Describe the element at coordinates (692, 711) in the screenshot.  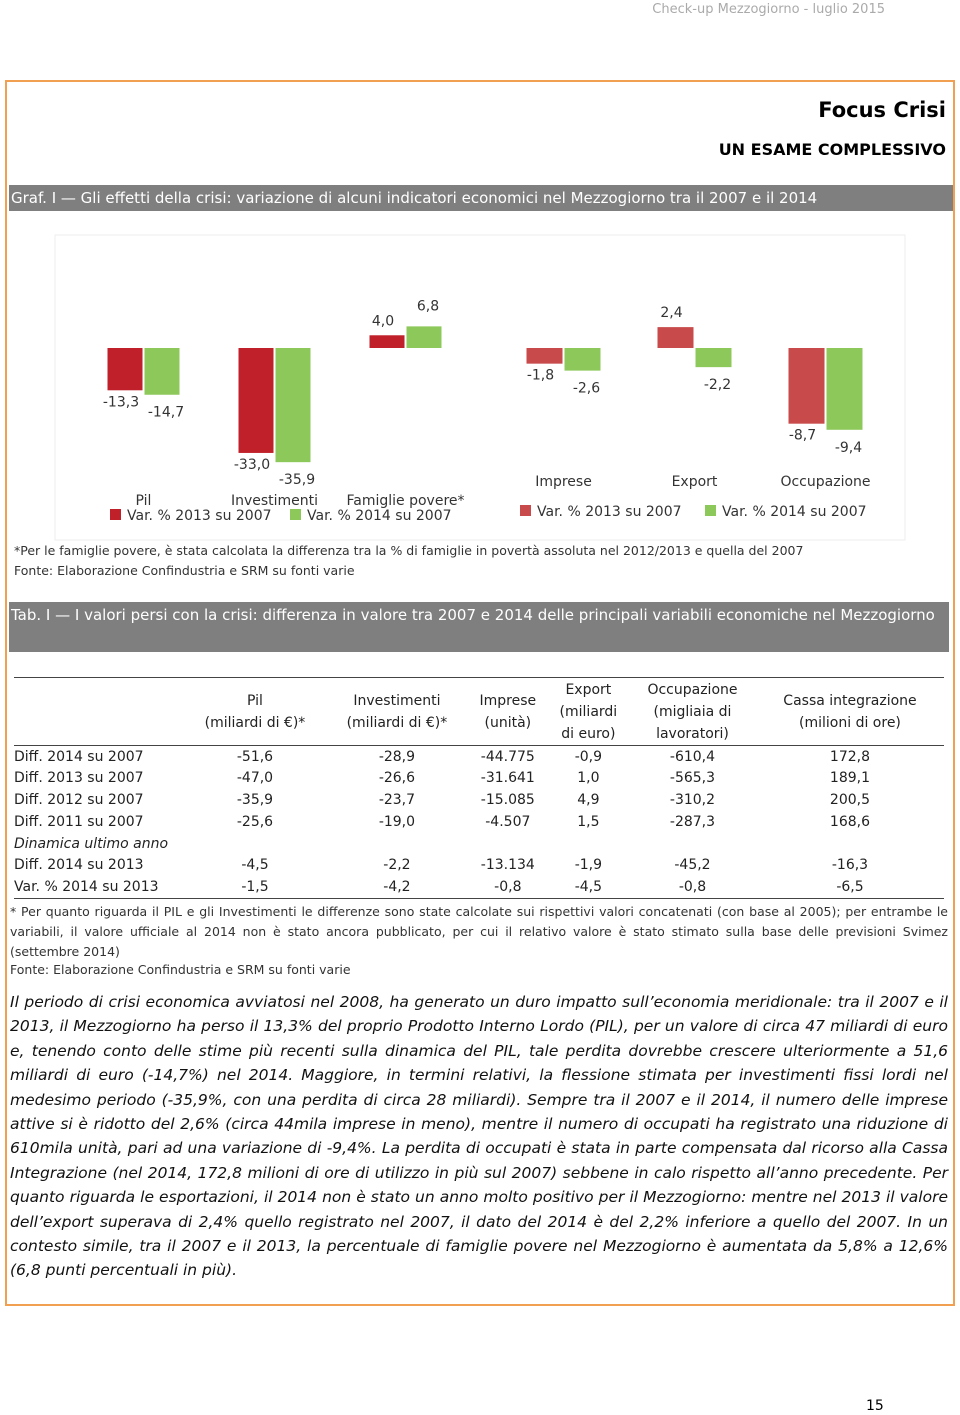
I see `column-header: Occupazione (migliaia di lavoratori)` at that location.